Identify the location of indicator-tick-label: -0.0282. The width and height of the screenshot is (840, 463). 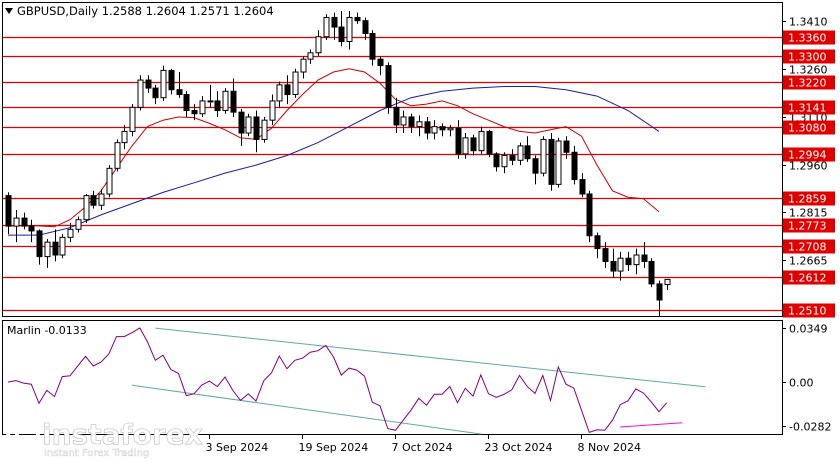
(810, 427).